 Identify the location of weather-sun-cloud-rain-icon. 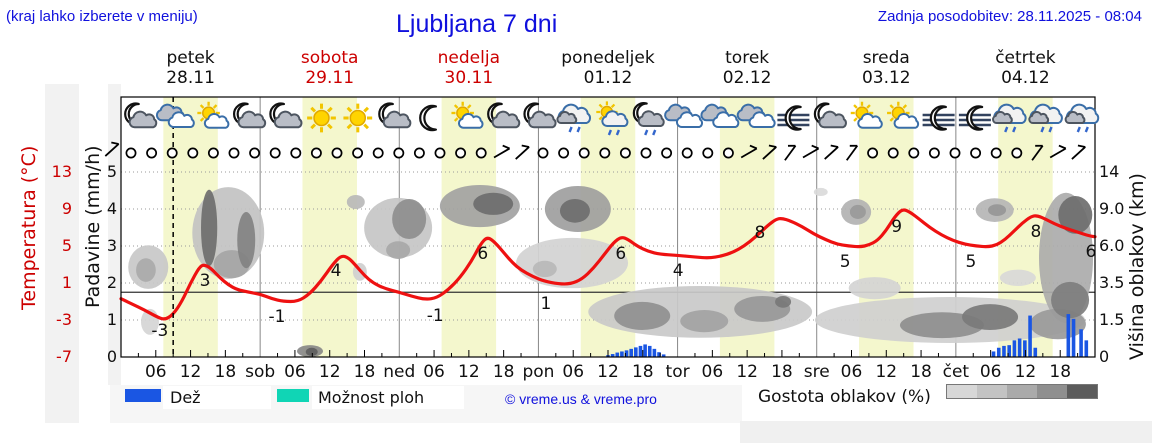
(612, 118).